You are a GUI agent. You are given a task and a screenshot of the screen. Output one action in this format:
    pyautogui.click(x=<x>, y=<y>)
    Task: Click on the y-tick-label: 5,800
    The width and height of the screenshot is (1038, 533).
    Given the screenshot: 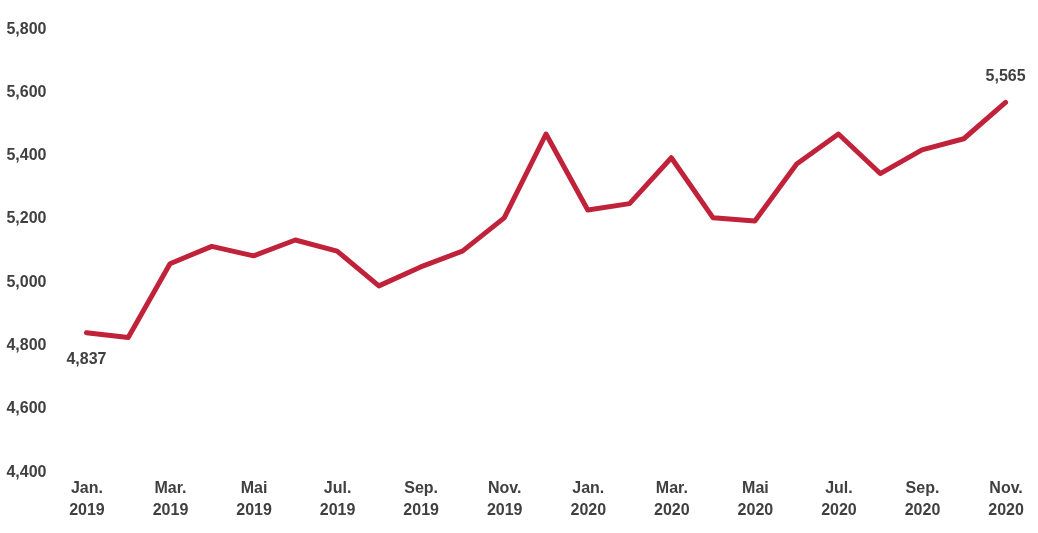 What is the action you would take?
    pyautogui.click(x=26, y=28)
    